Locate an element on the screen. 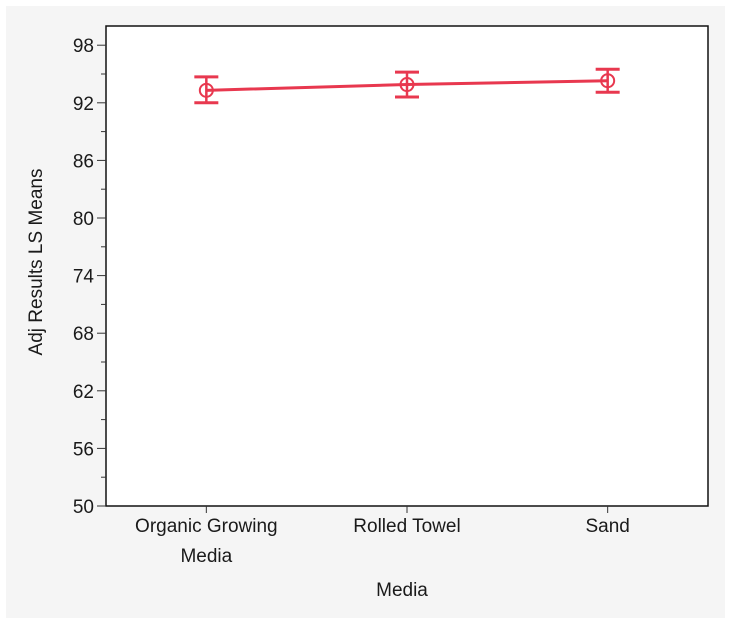  x-tick-label: Organic Growing Media is located at coordinates (206, 541).